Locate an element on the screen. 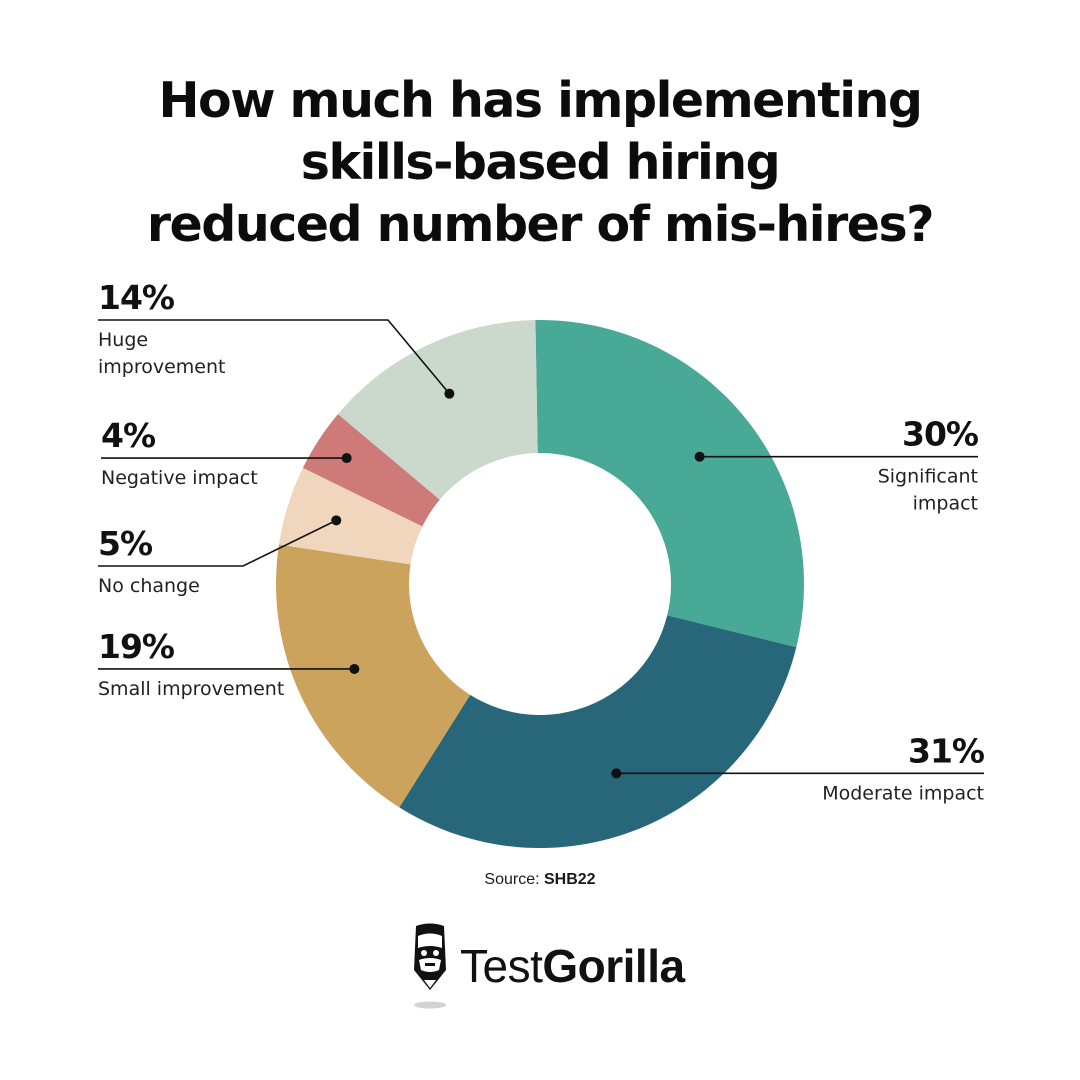 This screenshot has width=1080, height=1080. slice-negative-impact is located at coordinates (371, 470).